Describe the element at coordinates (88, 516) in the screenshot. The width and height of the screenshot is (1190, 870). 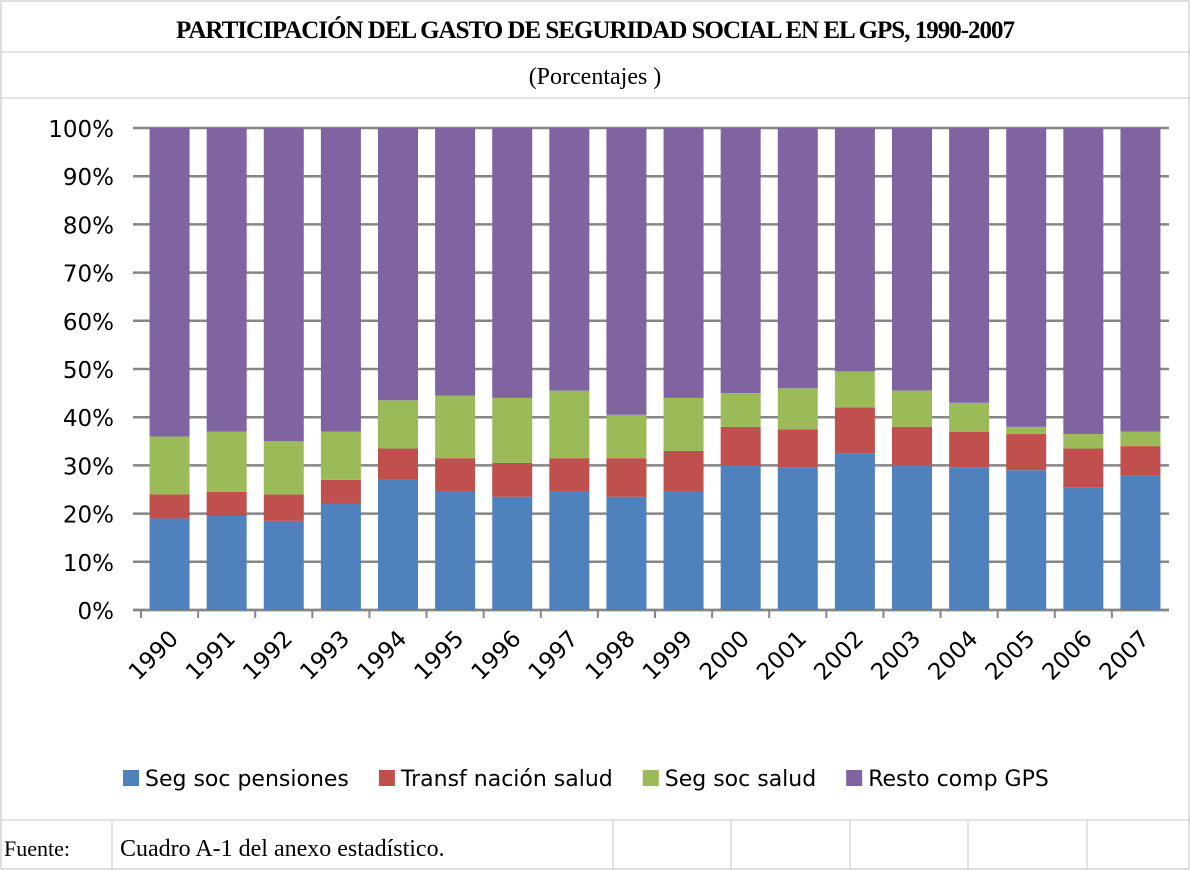
I see `y-tick-label: 20%` at that location.